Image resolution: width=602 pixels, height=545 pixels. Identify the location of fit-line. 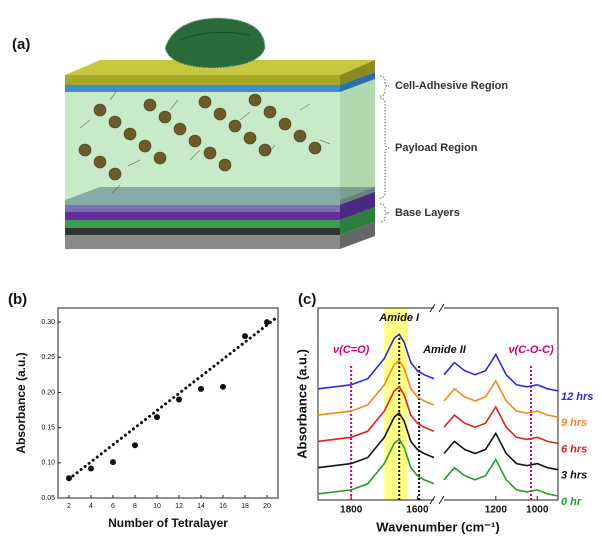
(173, 397).